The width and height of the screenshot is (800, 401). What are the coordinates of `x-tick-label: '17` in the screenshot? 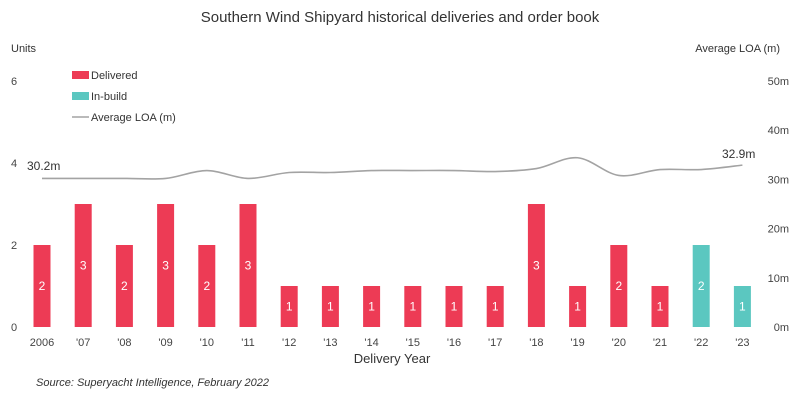 It's located at (495, 343).